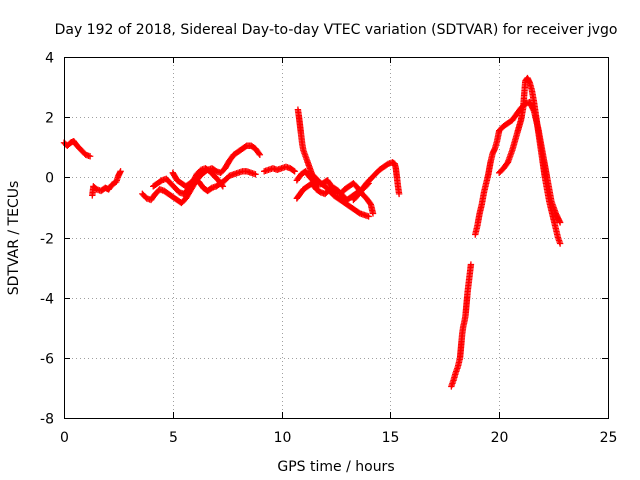 This screenshot has width=640, height=480. I want to click on x-tick-label: 25, so click(609, 438).